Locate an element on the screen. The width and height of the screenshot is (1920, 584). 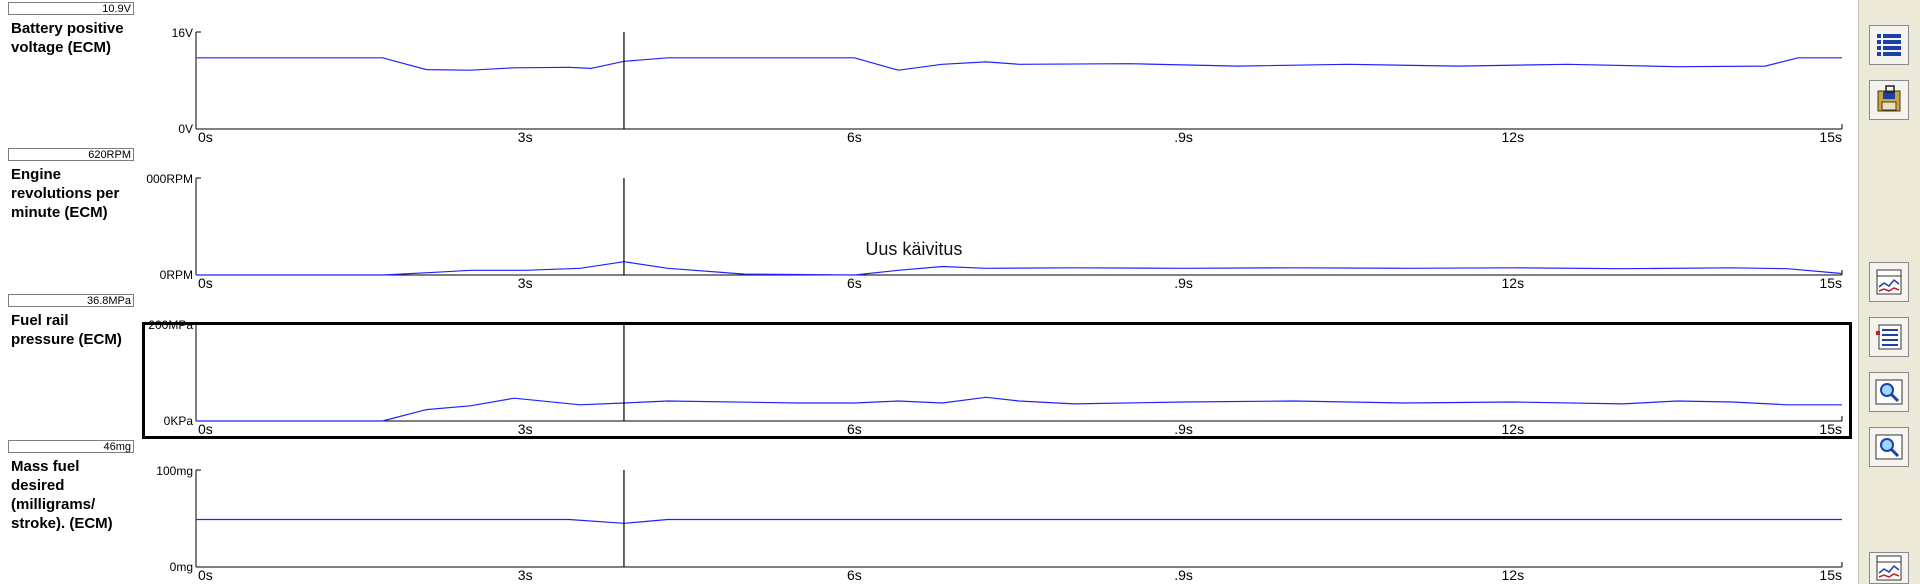
zoom-in-icon is located at coordinates (1889, 392).